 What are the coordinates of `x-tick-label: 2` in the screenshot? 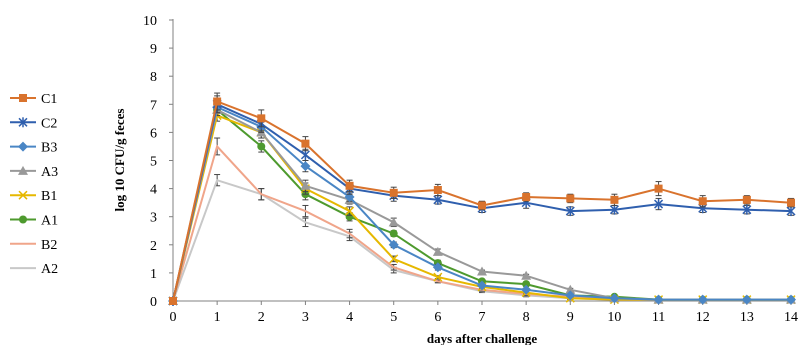 It's located at (261, 317).